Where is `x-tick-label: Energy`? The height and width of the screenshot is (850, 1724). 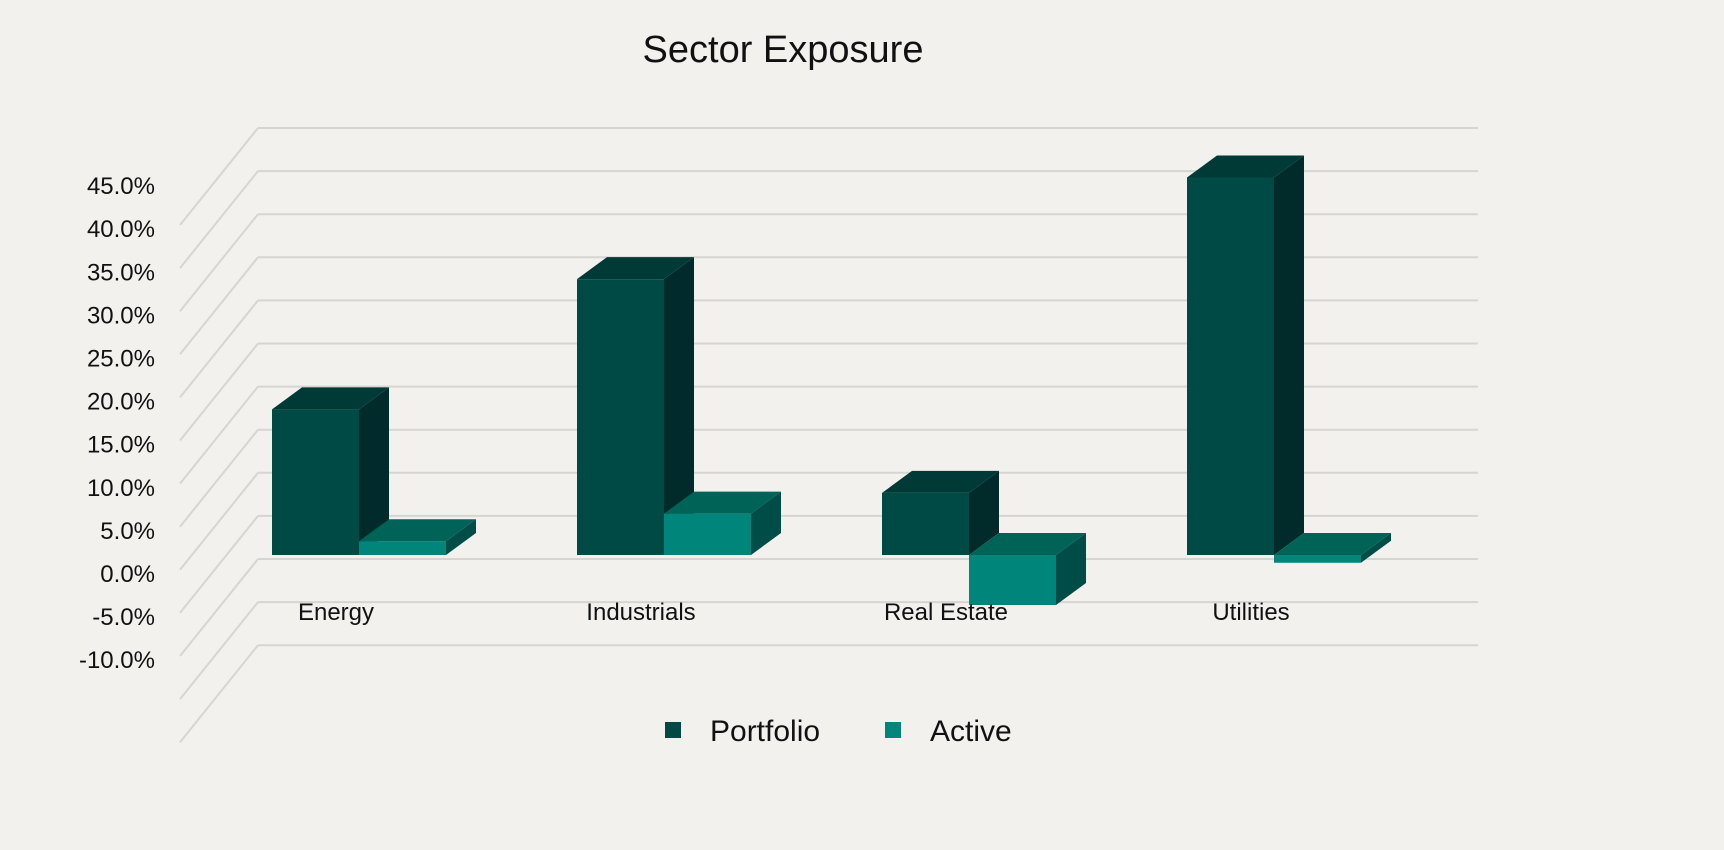 x-tick-label: Energy is located at coordinates (336, 612).